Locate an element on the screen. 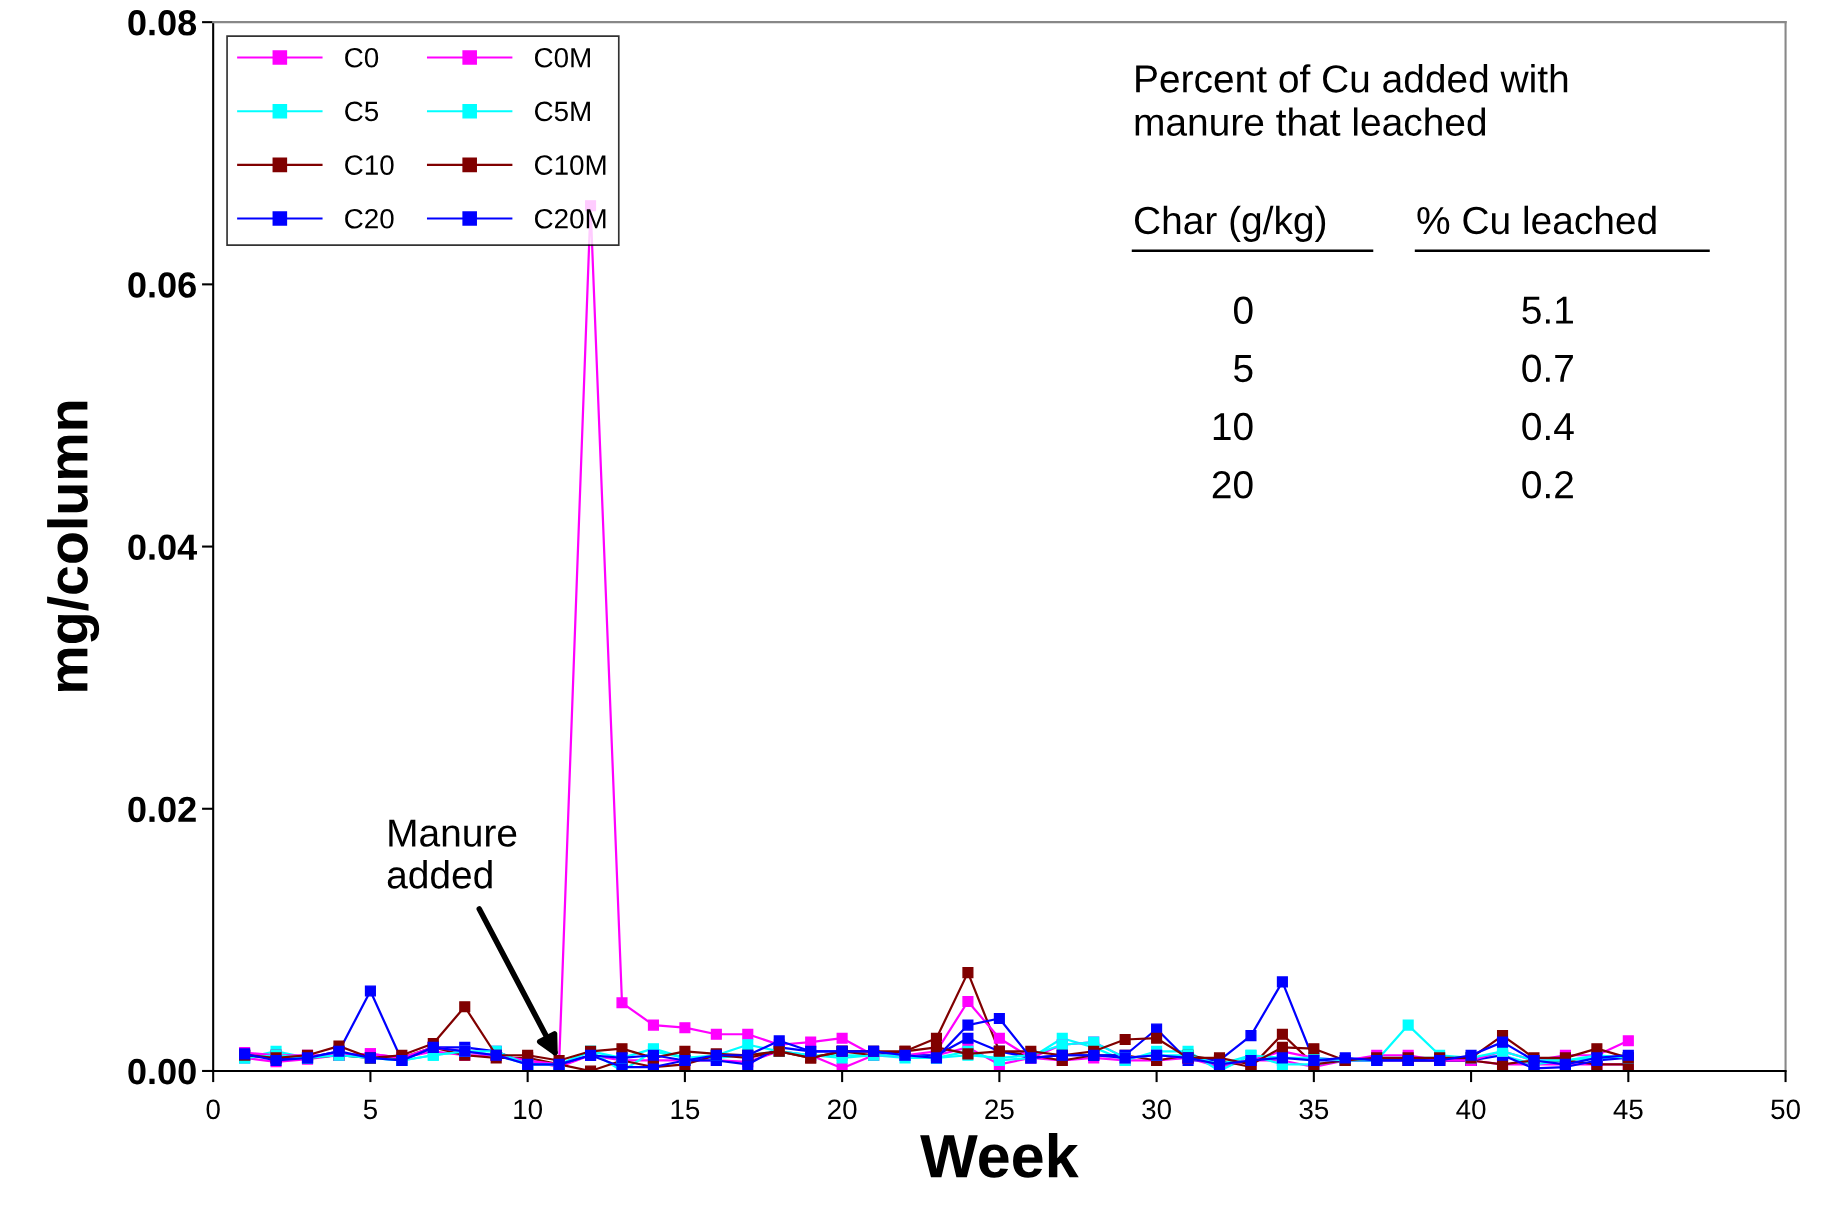 This screenshot has width=1822, height=1231. y-tick-label: 0.00 is located at coordinates (162, 1071).